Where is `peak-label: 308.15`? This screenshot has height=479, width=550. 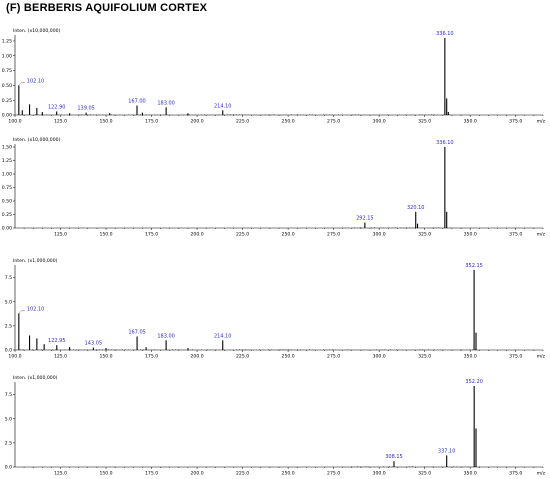 peak-label: 308.15 is located at coordinates (394, 457).